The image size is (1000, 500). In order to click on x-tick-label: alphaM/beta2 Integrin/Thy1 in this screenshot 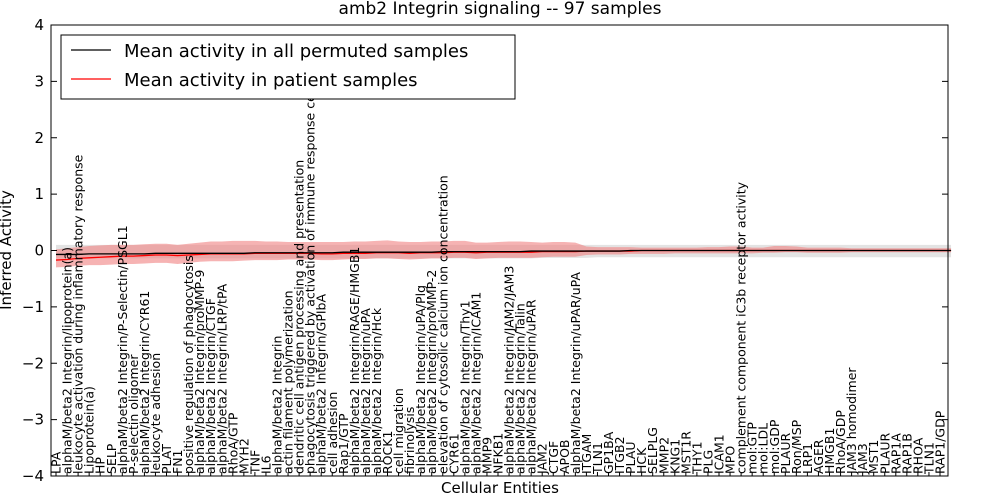, I will do `click(464, 387)`.